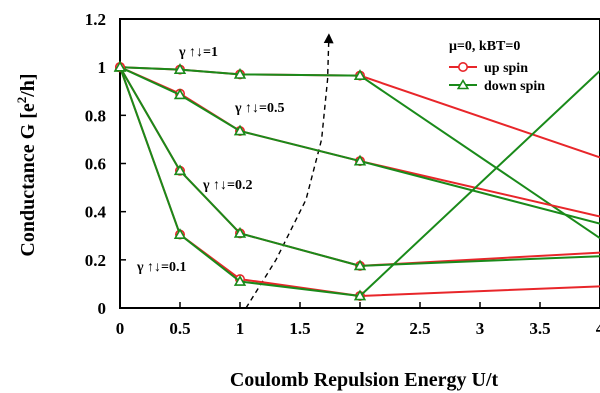  What do you see at coordinates (95, 19) in the screenshot?
I see `y-tick-label-1-2: 1.2` at bounding box center [95, 19].